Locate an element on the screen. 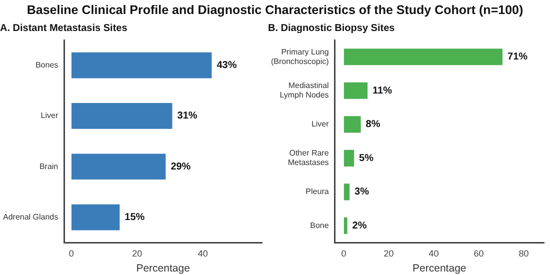 This screenshot has width=550, height=275. y-tick-label: Adrenal Glands is located at coordinates (30, 217).